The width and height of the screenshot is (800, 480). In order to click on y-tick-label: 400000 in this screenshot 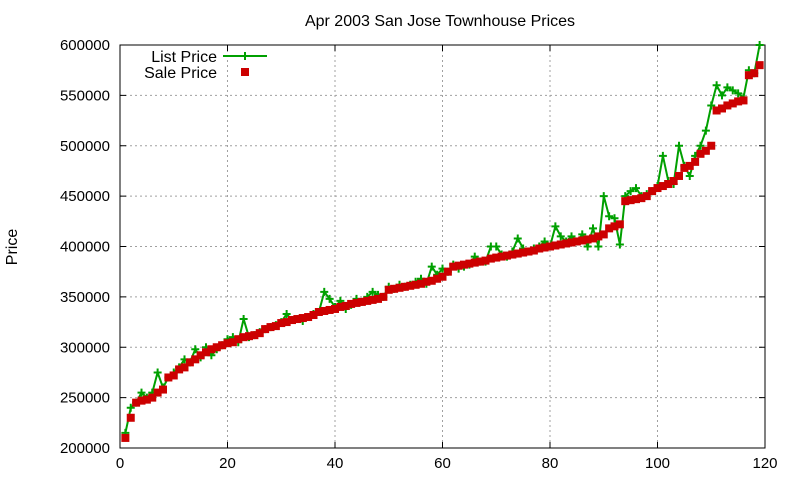, I will do `click(85, 247)`.